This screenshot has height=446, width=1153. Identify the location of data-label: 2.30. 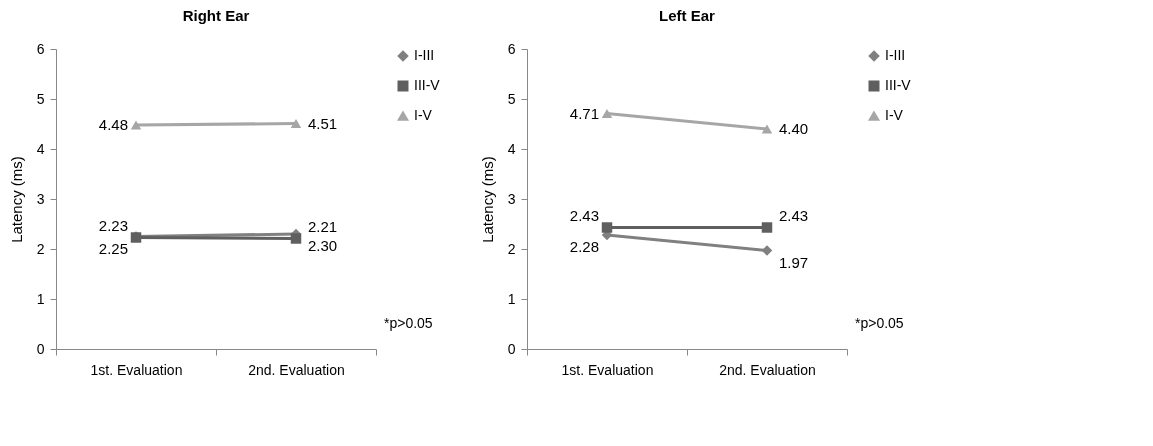
(323, 245).